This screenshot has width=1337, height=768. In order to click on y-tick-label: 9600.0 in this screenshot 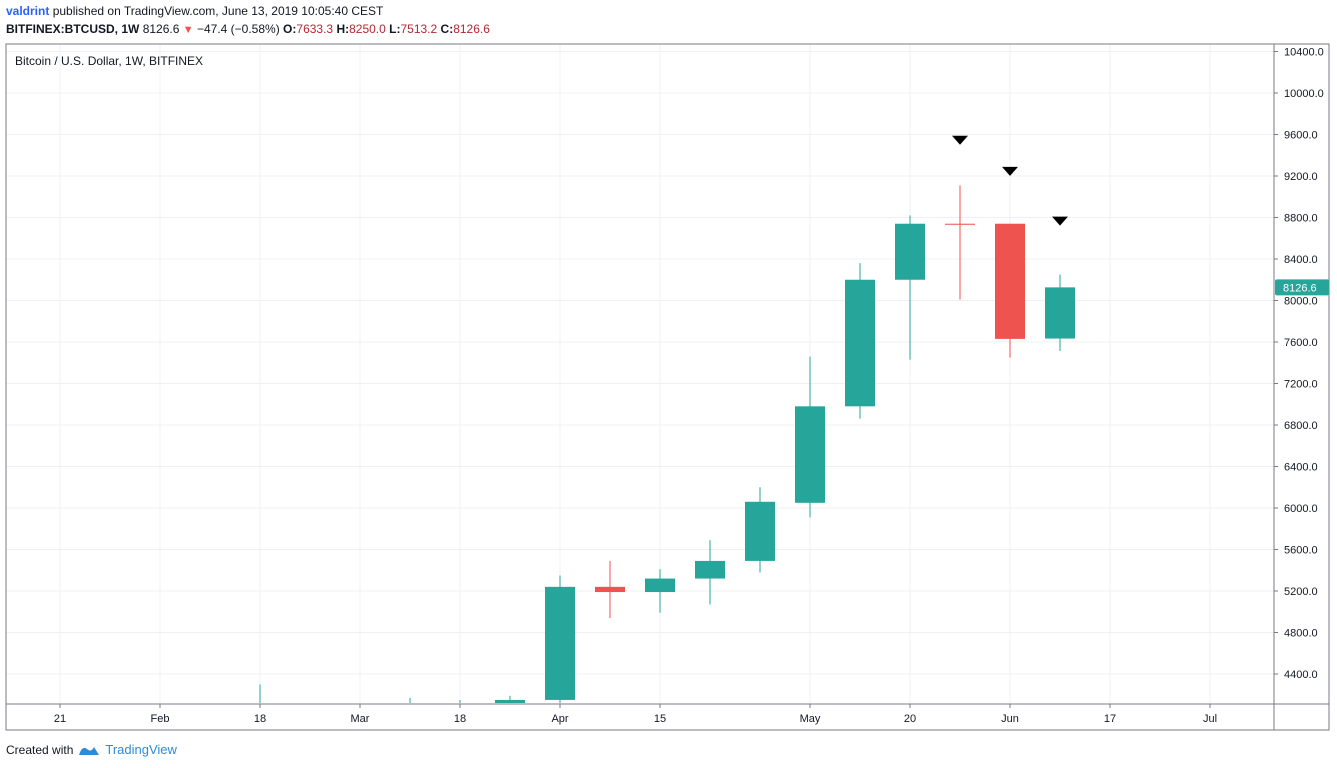, I will do `click(1301, 136)`.